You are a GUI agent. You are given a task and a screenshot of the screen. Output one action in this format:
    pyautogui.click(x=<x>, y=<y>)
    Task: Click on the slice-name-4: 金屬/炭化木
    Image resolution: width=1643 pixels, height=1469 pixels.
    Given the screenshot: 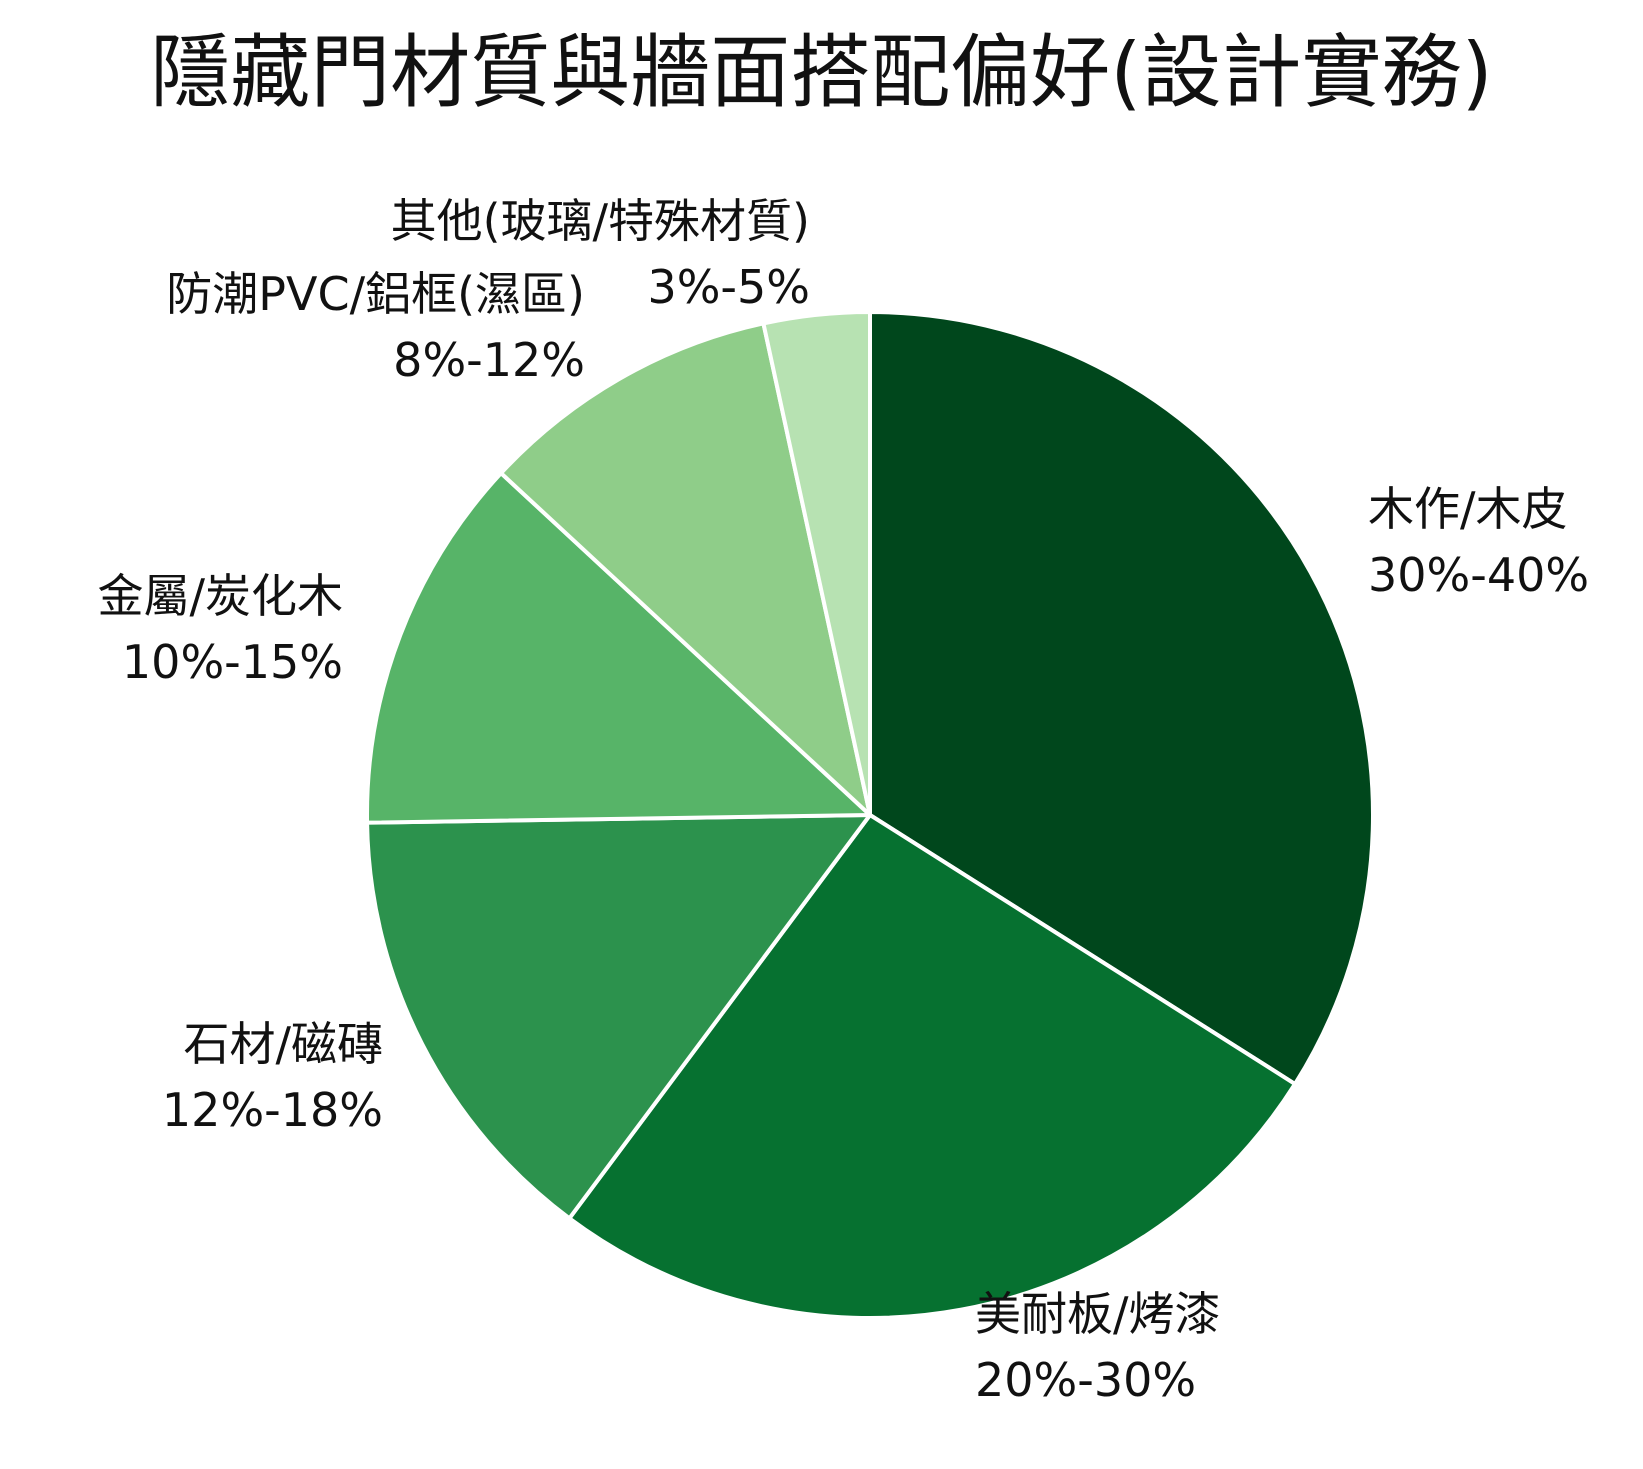 What is the action you would take?
    pyautogui.click(x=221, y=596)
    